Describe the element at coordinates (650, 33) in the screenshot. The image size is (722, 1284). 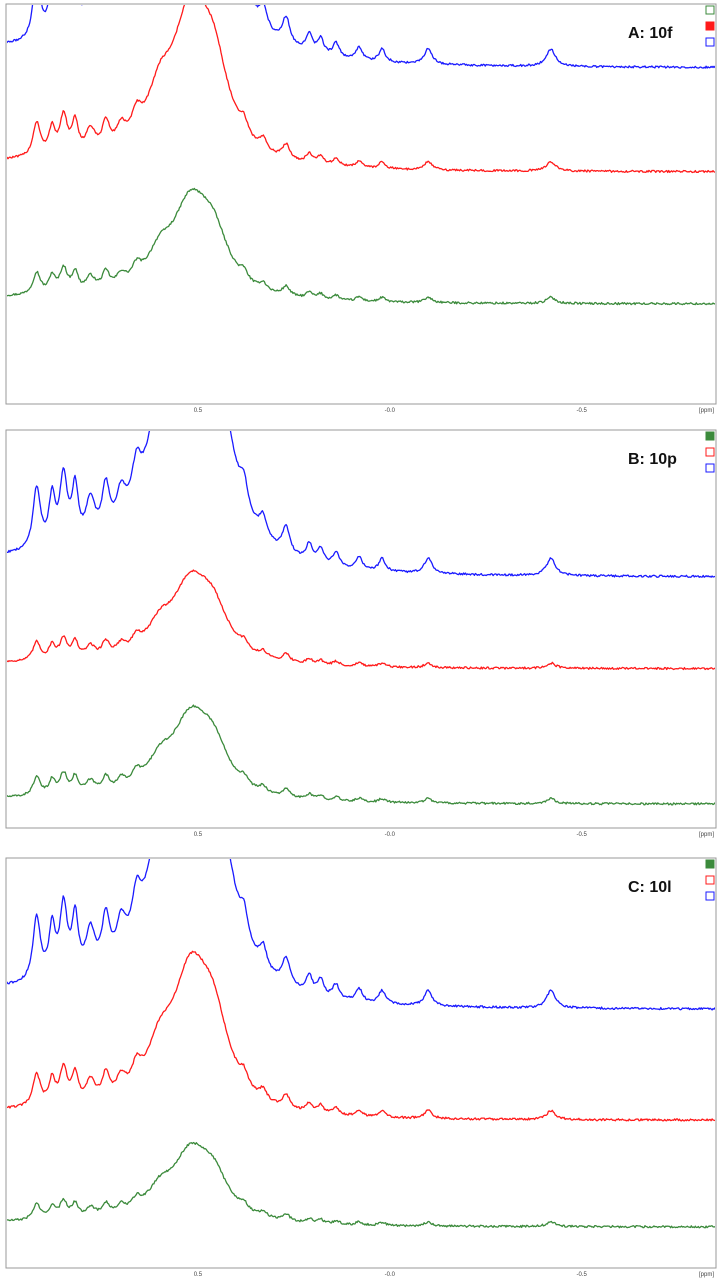
I see `panel-title: A: 10f` at that location.